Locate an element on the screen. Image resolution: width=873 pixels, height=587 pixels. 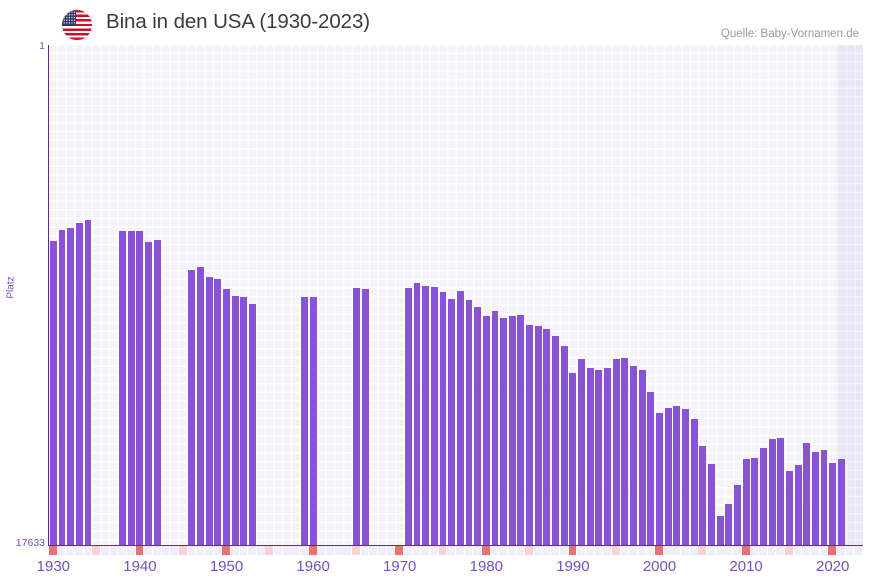
x-tick-label: 1960 is located at coordinates (313, 566).